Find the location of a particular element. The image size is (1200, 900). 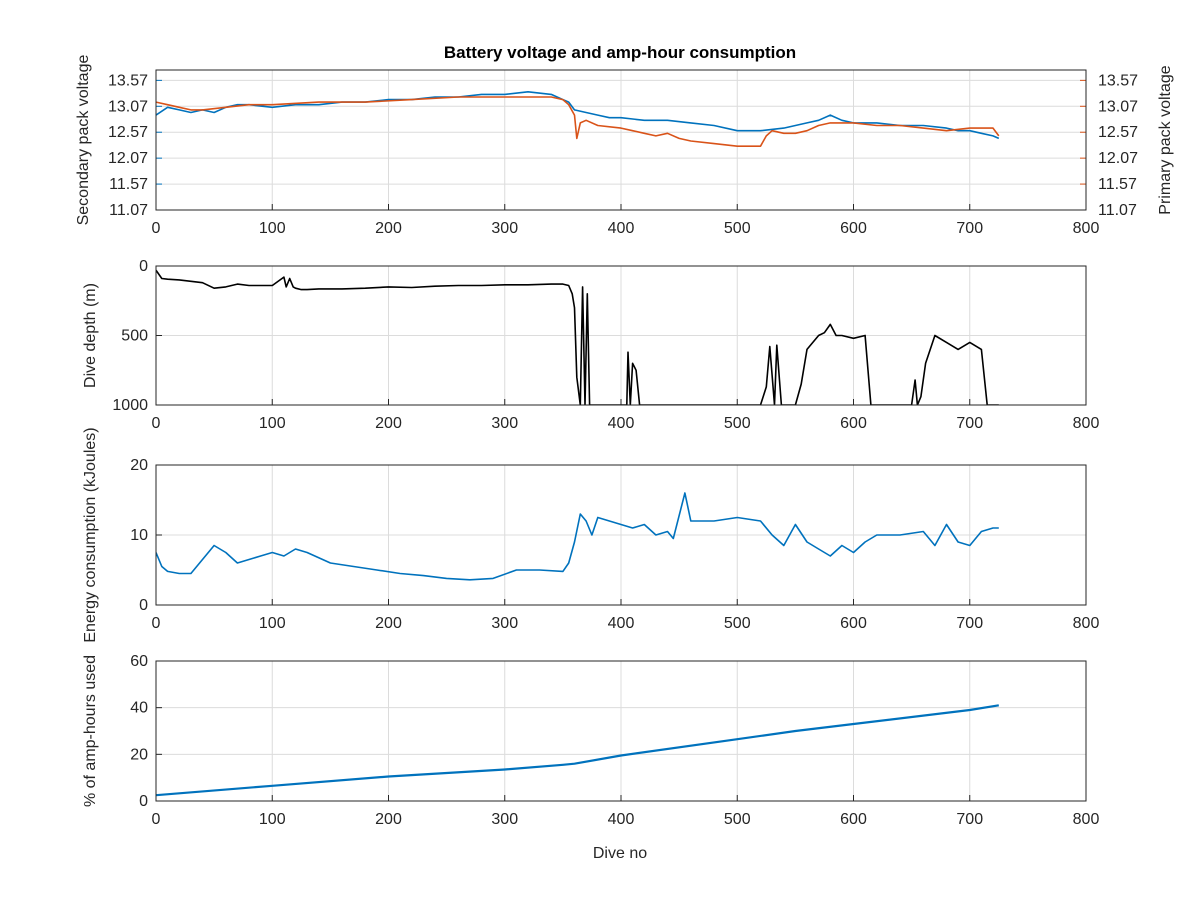

x-axis-label: Dive no is located at coordinates (620, 853).